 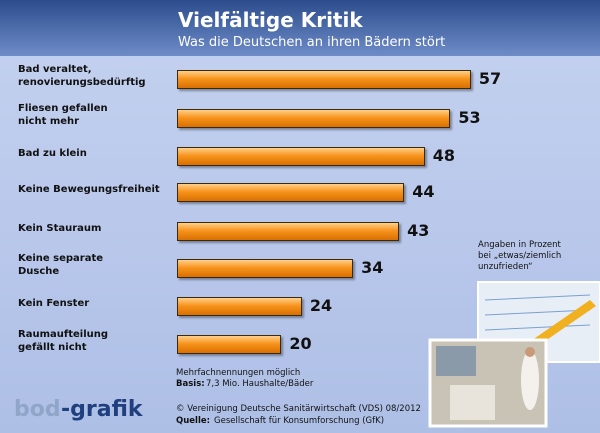 What do you see at coordinates (490, 78) in the screenshot?
I see `value-label: 57` at bounding box center [490, 78].